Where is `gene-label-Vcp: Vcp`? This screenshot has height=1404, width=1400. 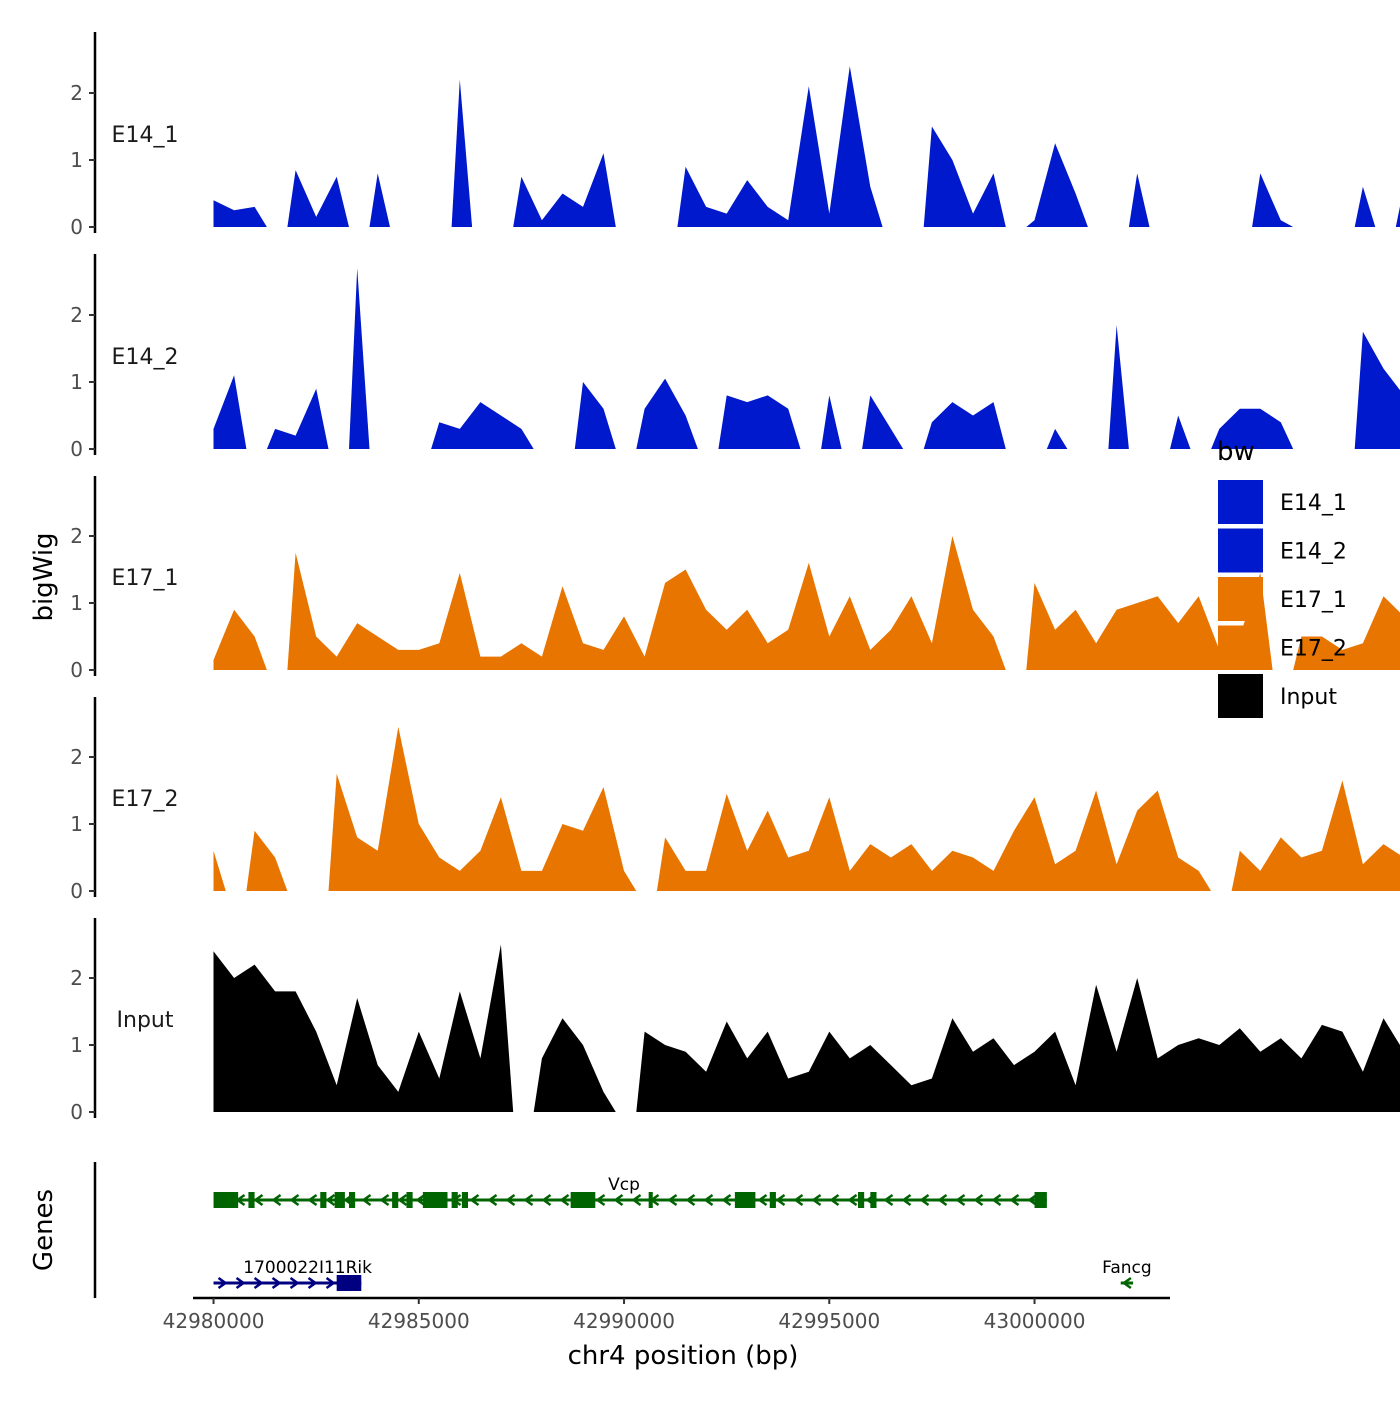
gene-label-Vcp: Vcp is located at coordinates (624, 1185).